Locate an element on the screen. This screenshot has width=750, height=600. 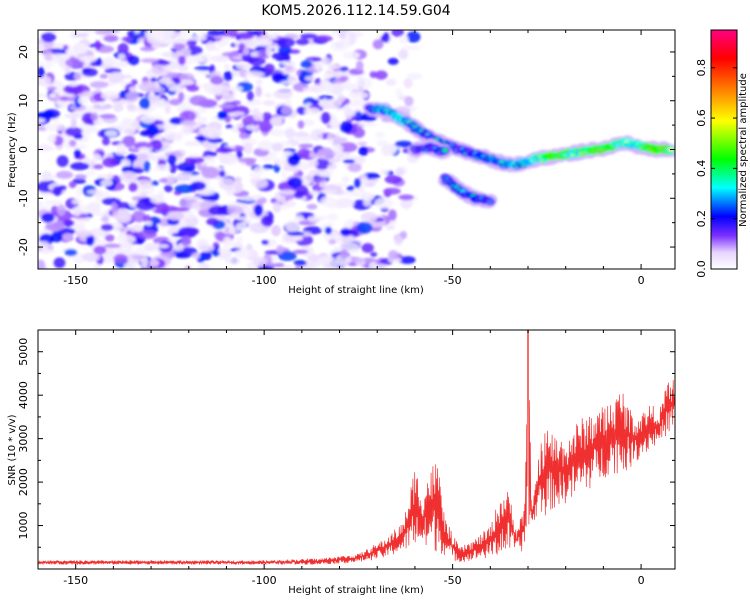
spectrogram-x-axis-title: Height of straight line (km) is located at coordinates (356, 290).